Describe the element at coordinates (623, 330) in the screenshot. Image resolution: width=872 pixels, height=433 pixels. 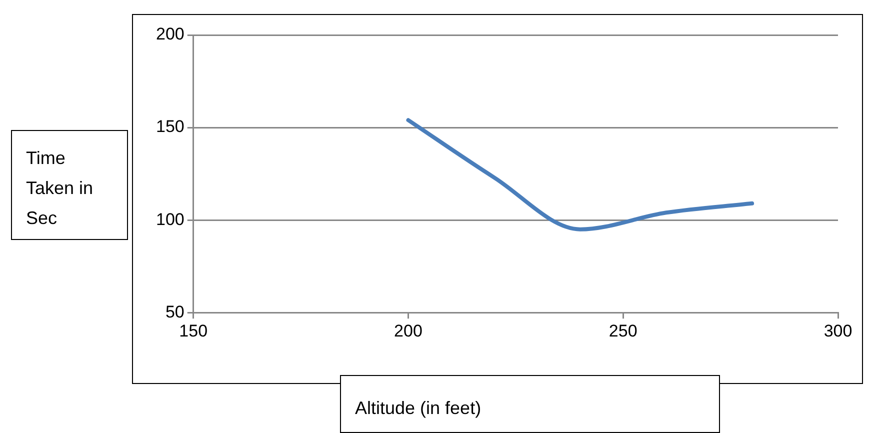
I see `x-tick-label: 250` at that location.